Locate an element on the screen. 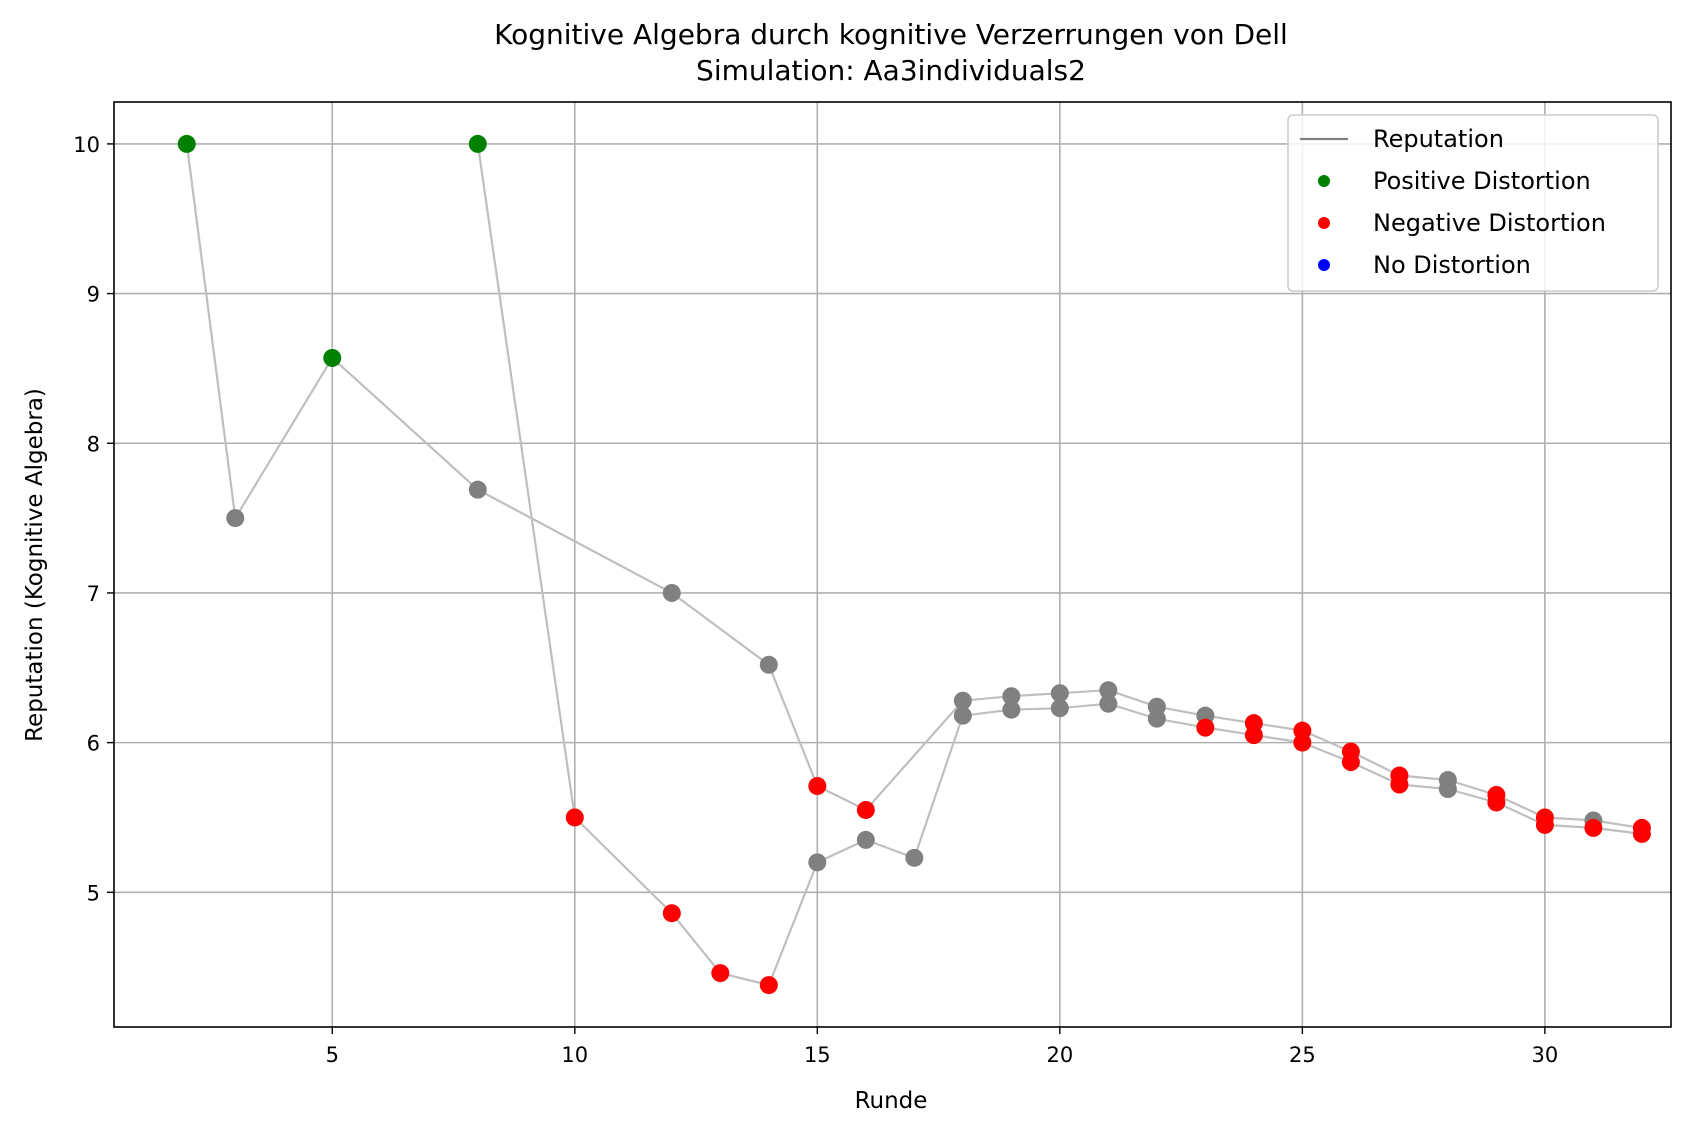 The height and width of the screenshot is (1131, 1683). x-tick-label: 15 is located at coordinates (817, 1055).